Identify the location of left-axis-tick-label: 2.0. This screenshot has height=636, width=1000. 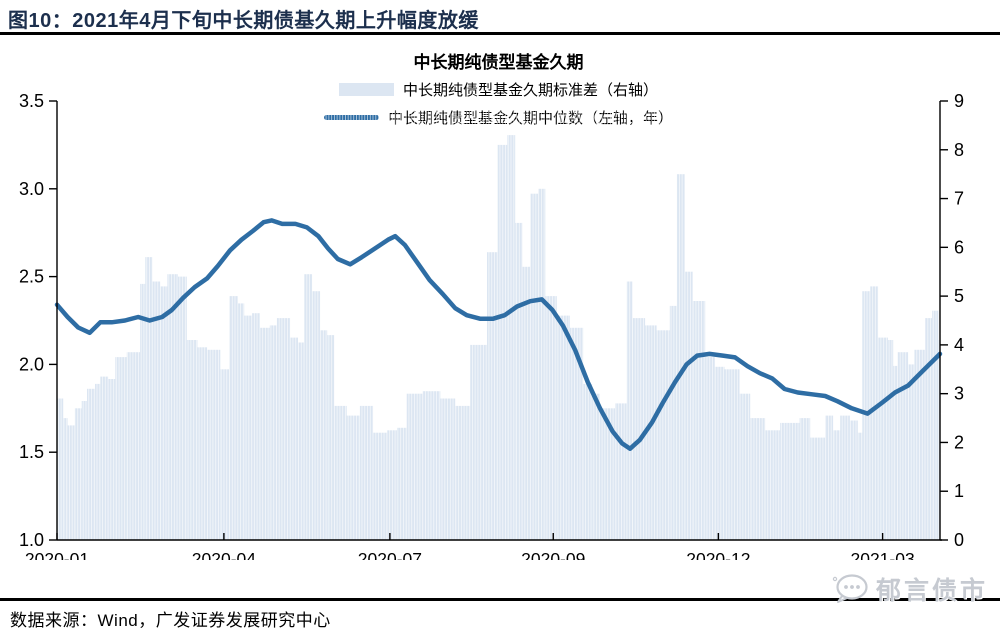
(31, 364).